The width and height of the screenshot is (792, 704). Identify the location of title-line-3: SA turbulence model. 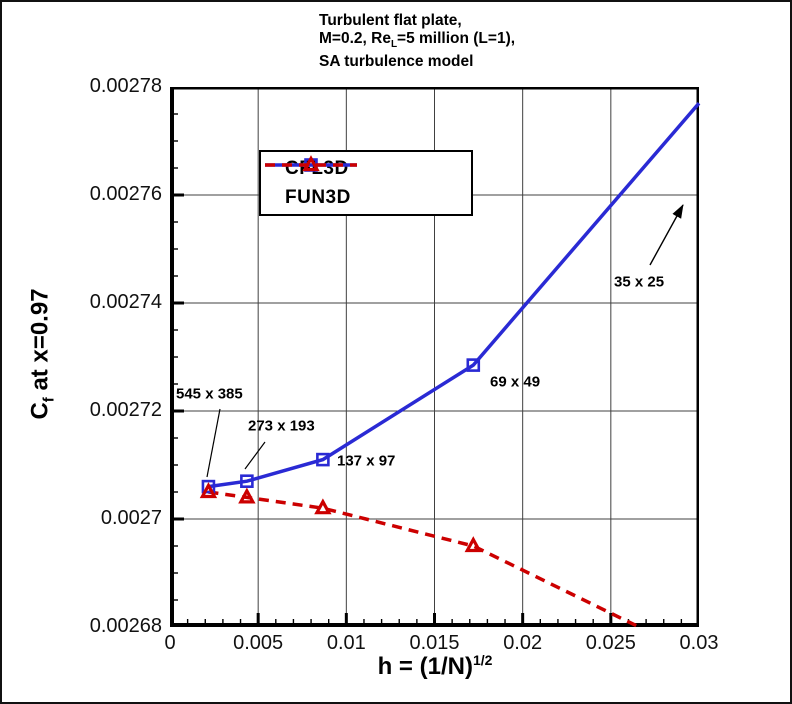
(396, 62).